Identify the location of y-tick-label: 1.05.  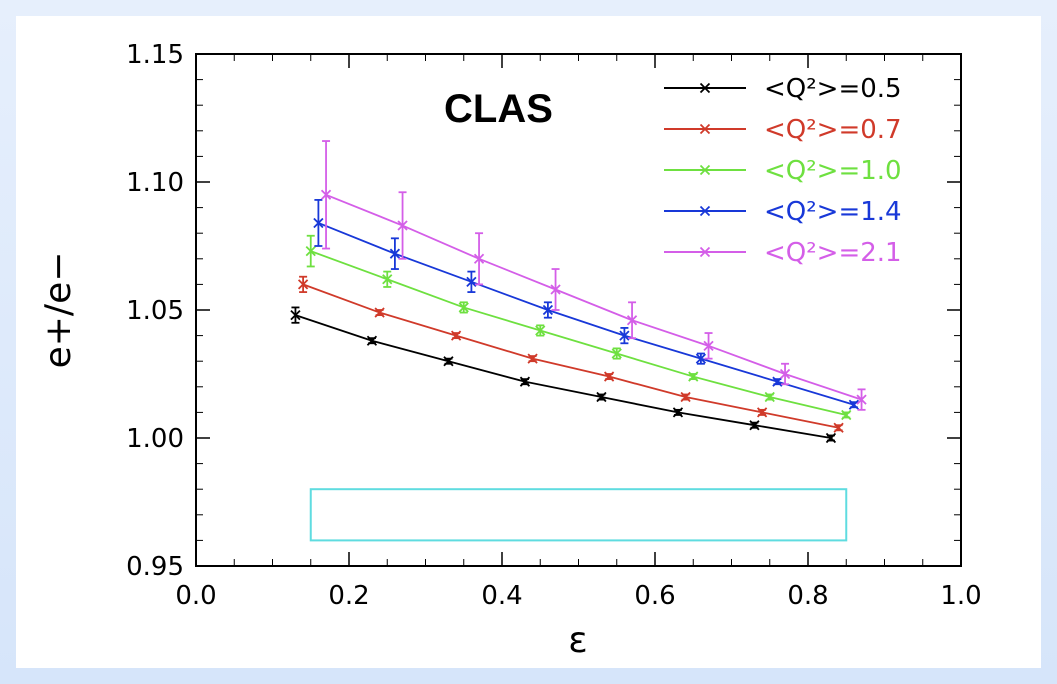
(155, 311).